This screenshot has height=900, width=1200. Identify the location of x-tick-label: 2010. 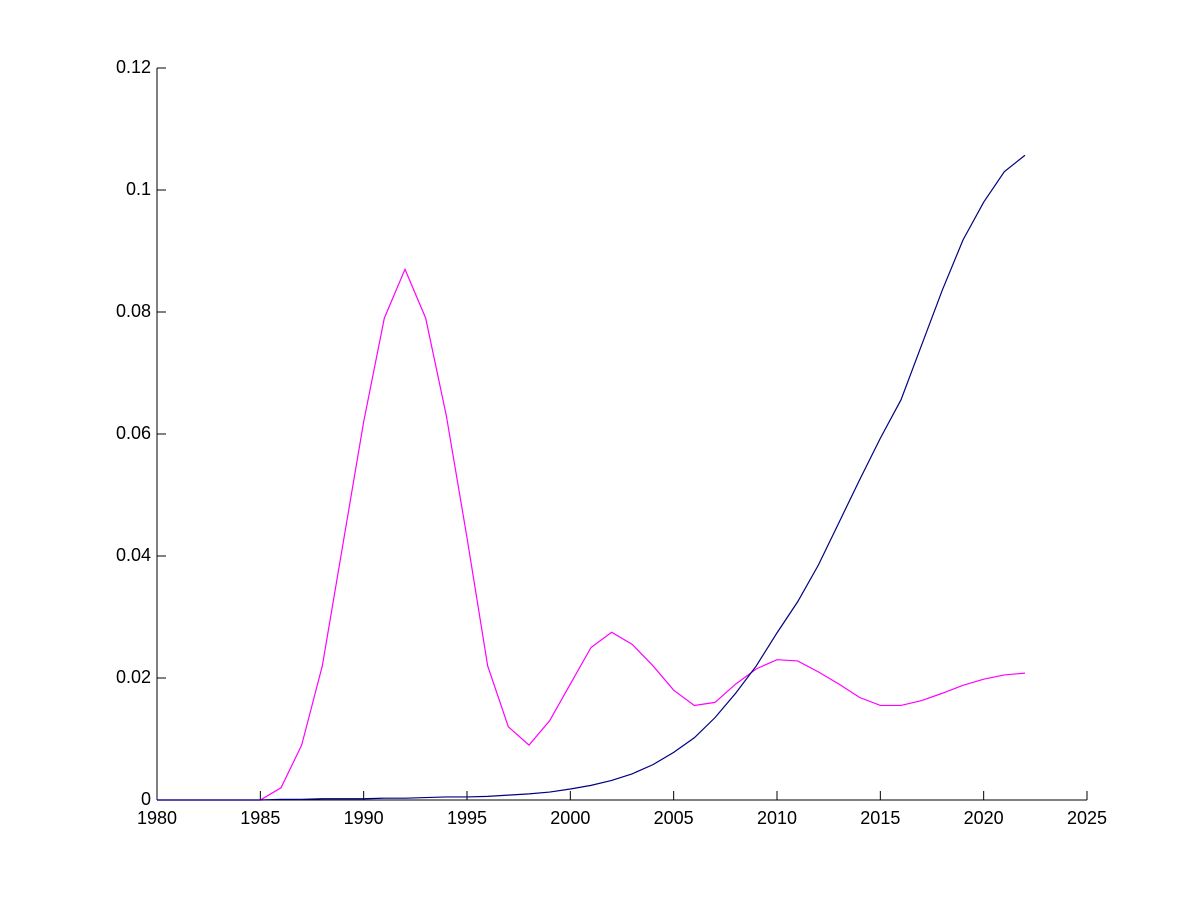
(777, 818).